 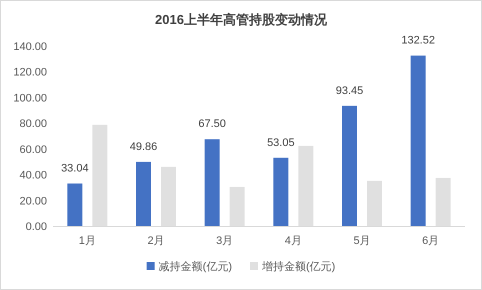 I want to click on data-label: 49.86, so click(x=144, y=146).